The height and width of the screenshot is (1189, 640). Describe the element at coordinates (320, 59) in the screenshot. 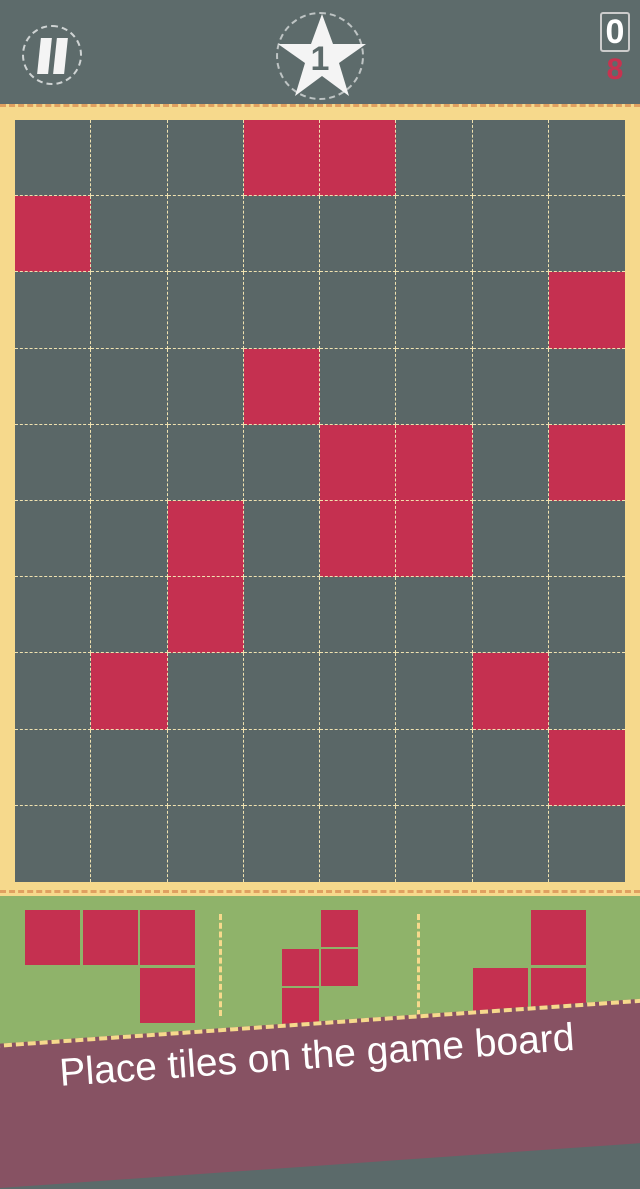

I see `level-number: 1` at that location.